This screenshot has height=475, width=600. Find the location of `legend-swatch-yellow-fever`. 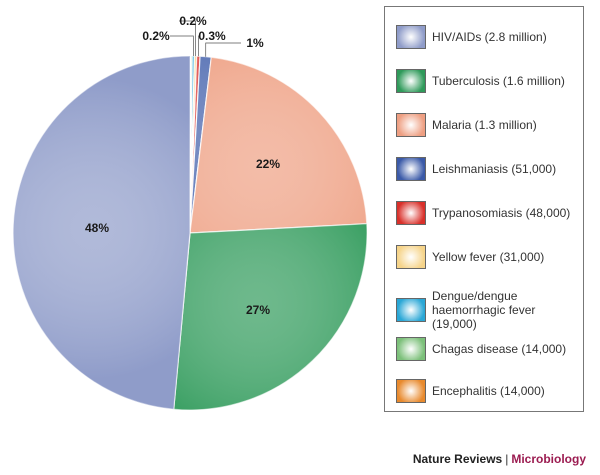

legend-swatch-yellow-fever is located at coordinates (411, 257).